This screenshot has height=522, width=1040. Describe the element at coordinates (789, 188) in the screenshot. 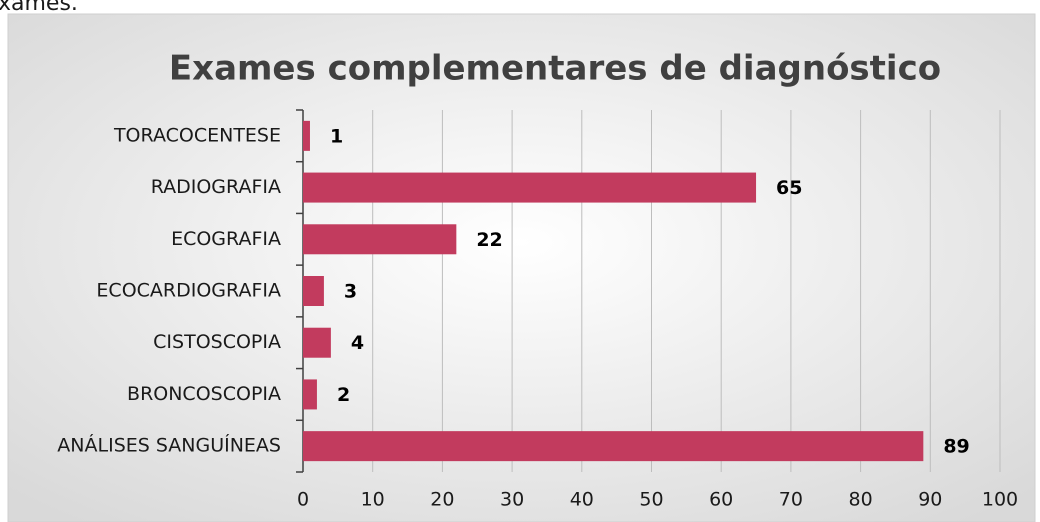

I see `data-label: 65` at that location.